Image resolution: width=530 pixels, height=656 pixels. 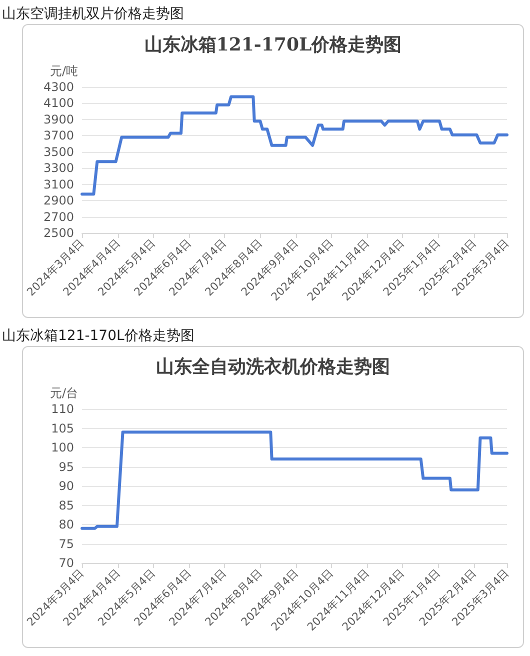 What do you see at coordinates (64, 71) in the screenshot?
I see `y-axis-title: 元/吨` at bounding box center [64, 71].